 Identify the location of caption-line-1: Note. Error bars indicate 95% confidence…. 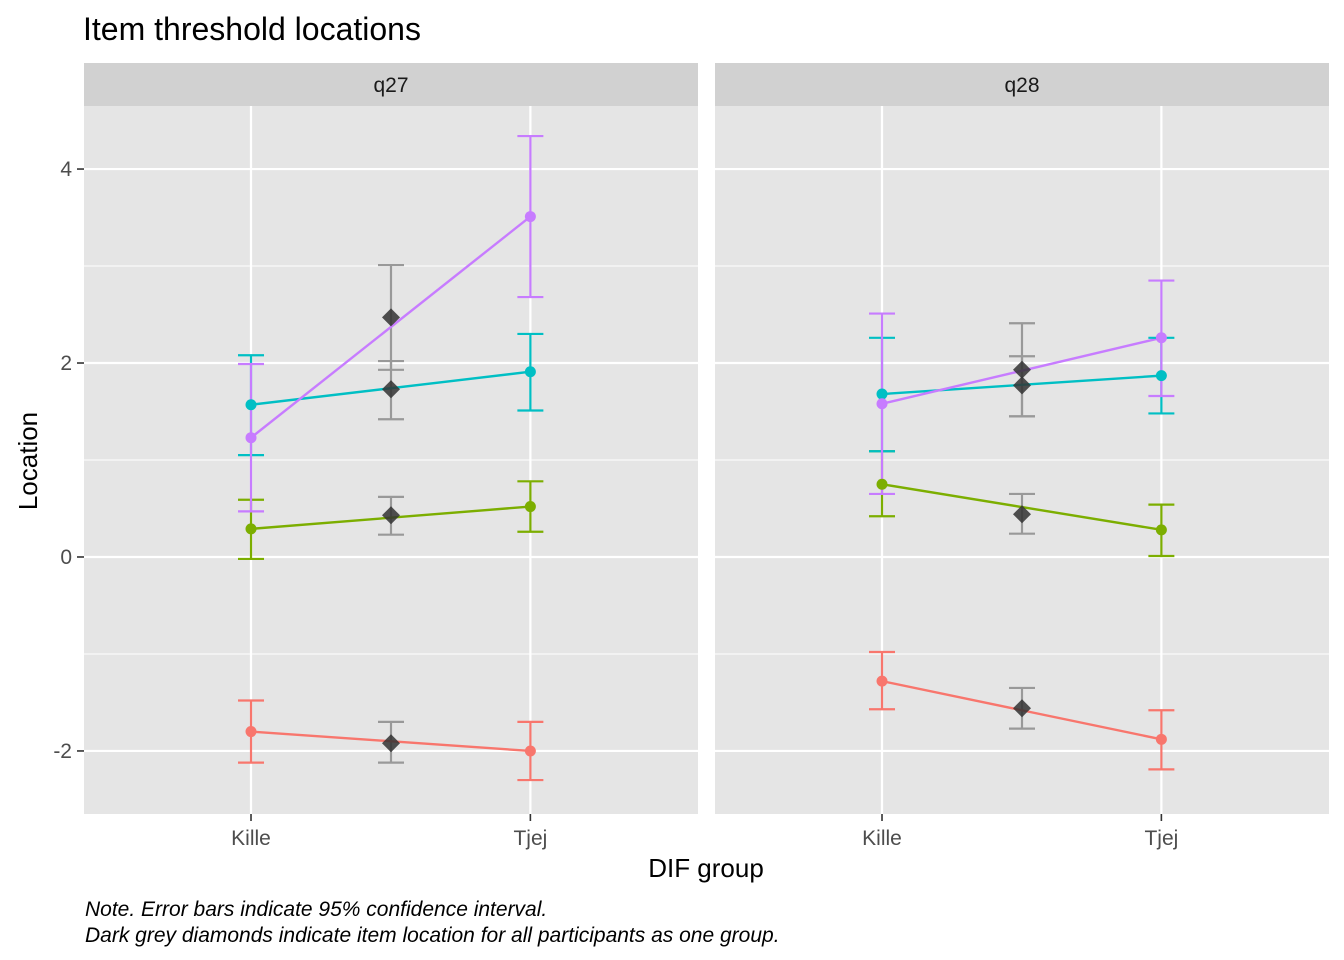
(316, 909).